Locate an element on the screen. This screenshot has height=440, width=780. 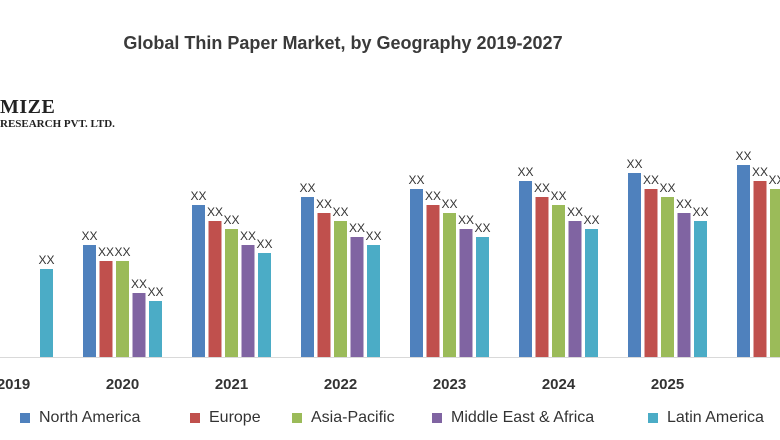
bar-label-europe-2023: XX is located at coordinates (433, 196).